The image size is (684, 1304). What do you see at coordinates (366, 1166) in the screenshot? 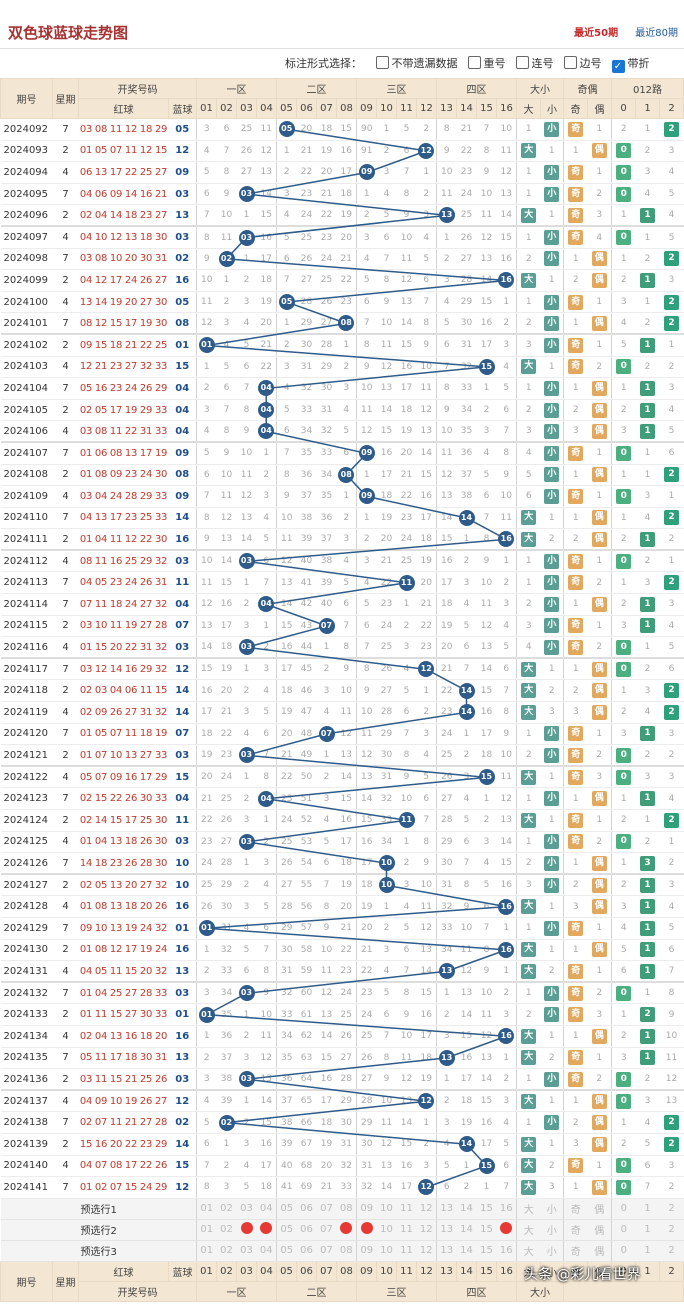
I see `miss-cell: 31` at bounding box center [366, 1166].